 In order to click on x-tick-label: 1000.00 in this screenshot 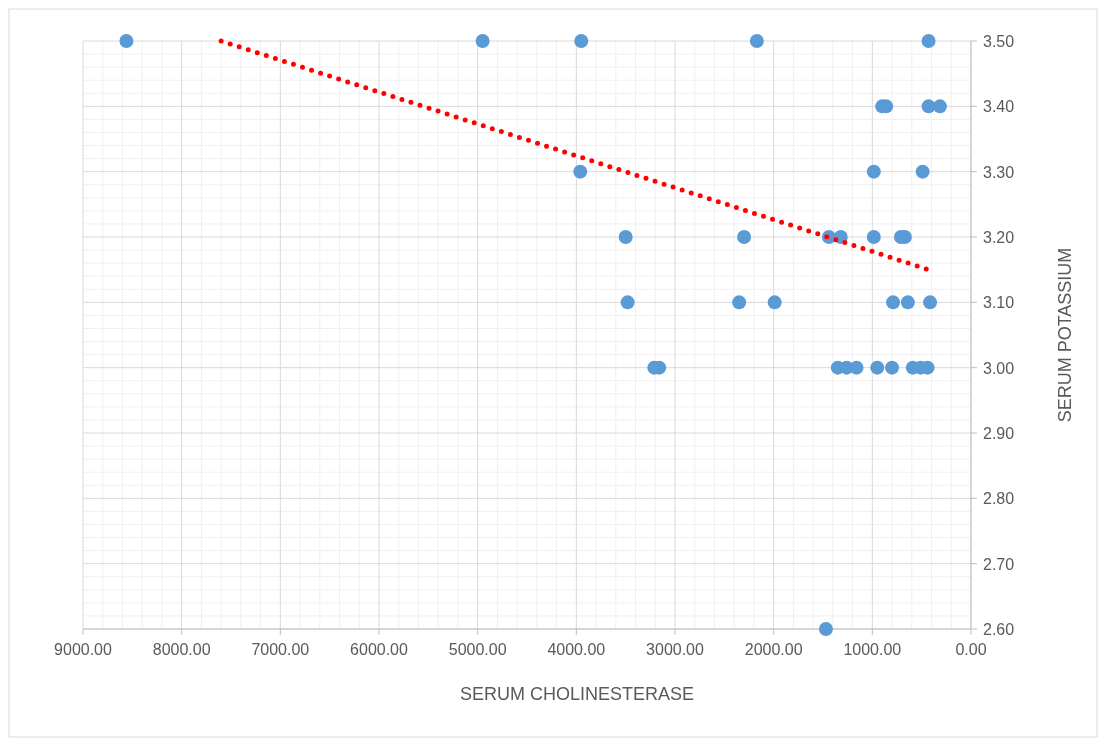, I will do `click(872, 649)`.